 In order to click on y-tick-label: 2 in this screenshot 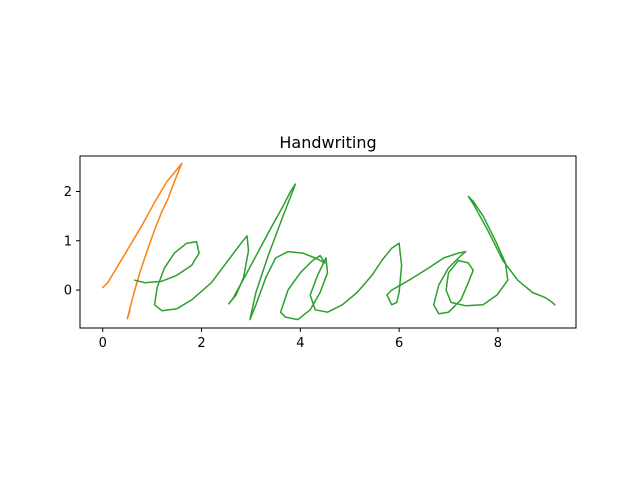, I will do `click(68, 192)`.